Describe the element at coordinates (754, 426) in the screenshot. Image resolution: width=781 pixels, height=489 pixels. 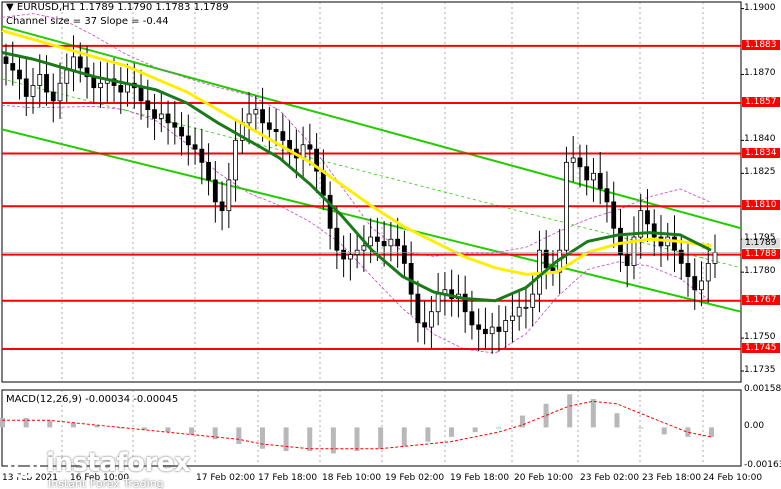
I see `macd-tick-label-1: 0.00` at that location.